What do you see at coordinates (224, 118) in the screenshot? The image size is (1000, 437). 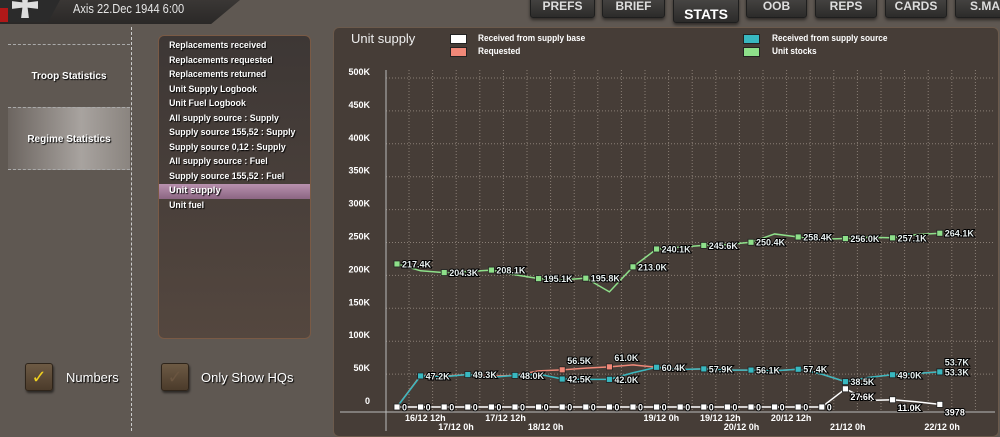 I see `stat-list-item: All supply source : Supply` at bounding box center [224, 118].